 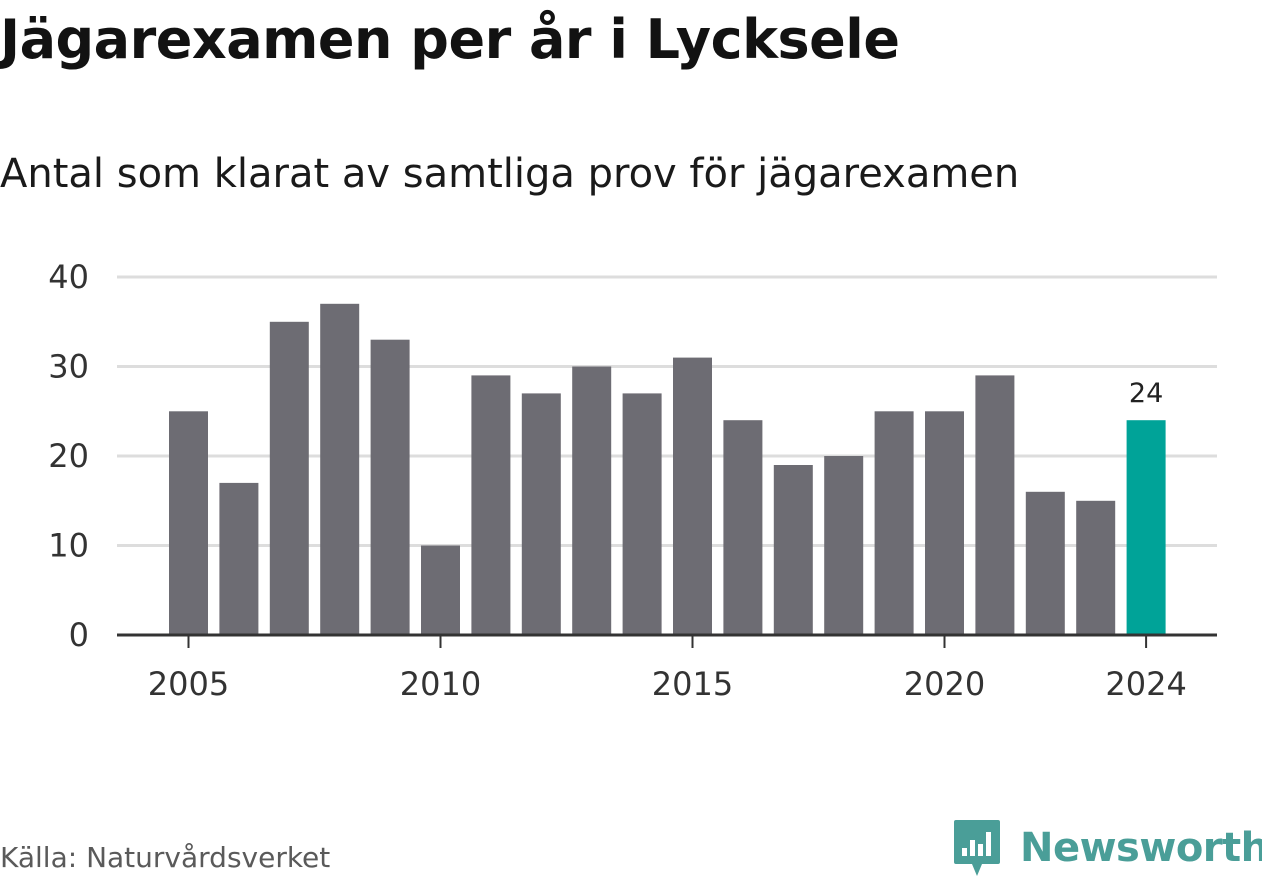 I want to click on y-tick-label-20: 20, so click(x=68, y=456).